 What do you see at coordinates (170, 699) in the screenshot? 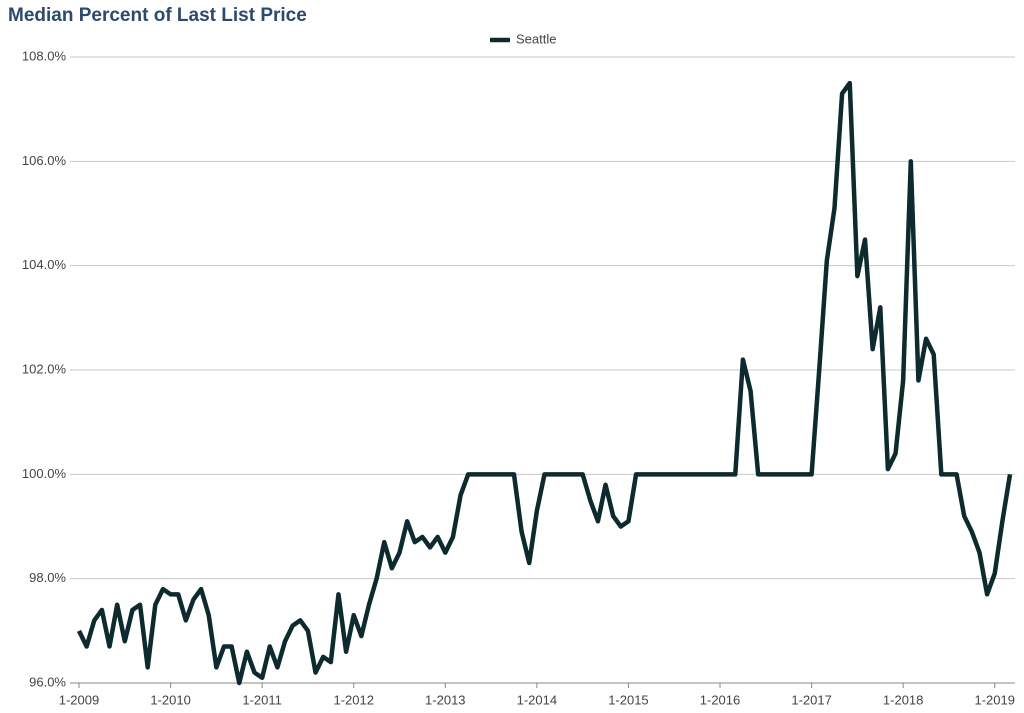
I see `x-tick-label: 1-2010` at bounding box center [170, 699].